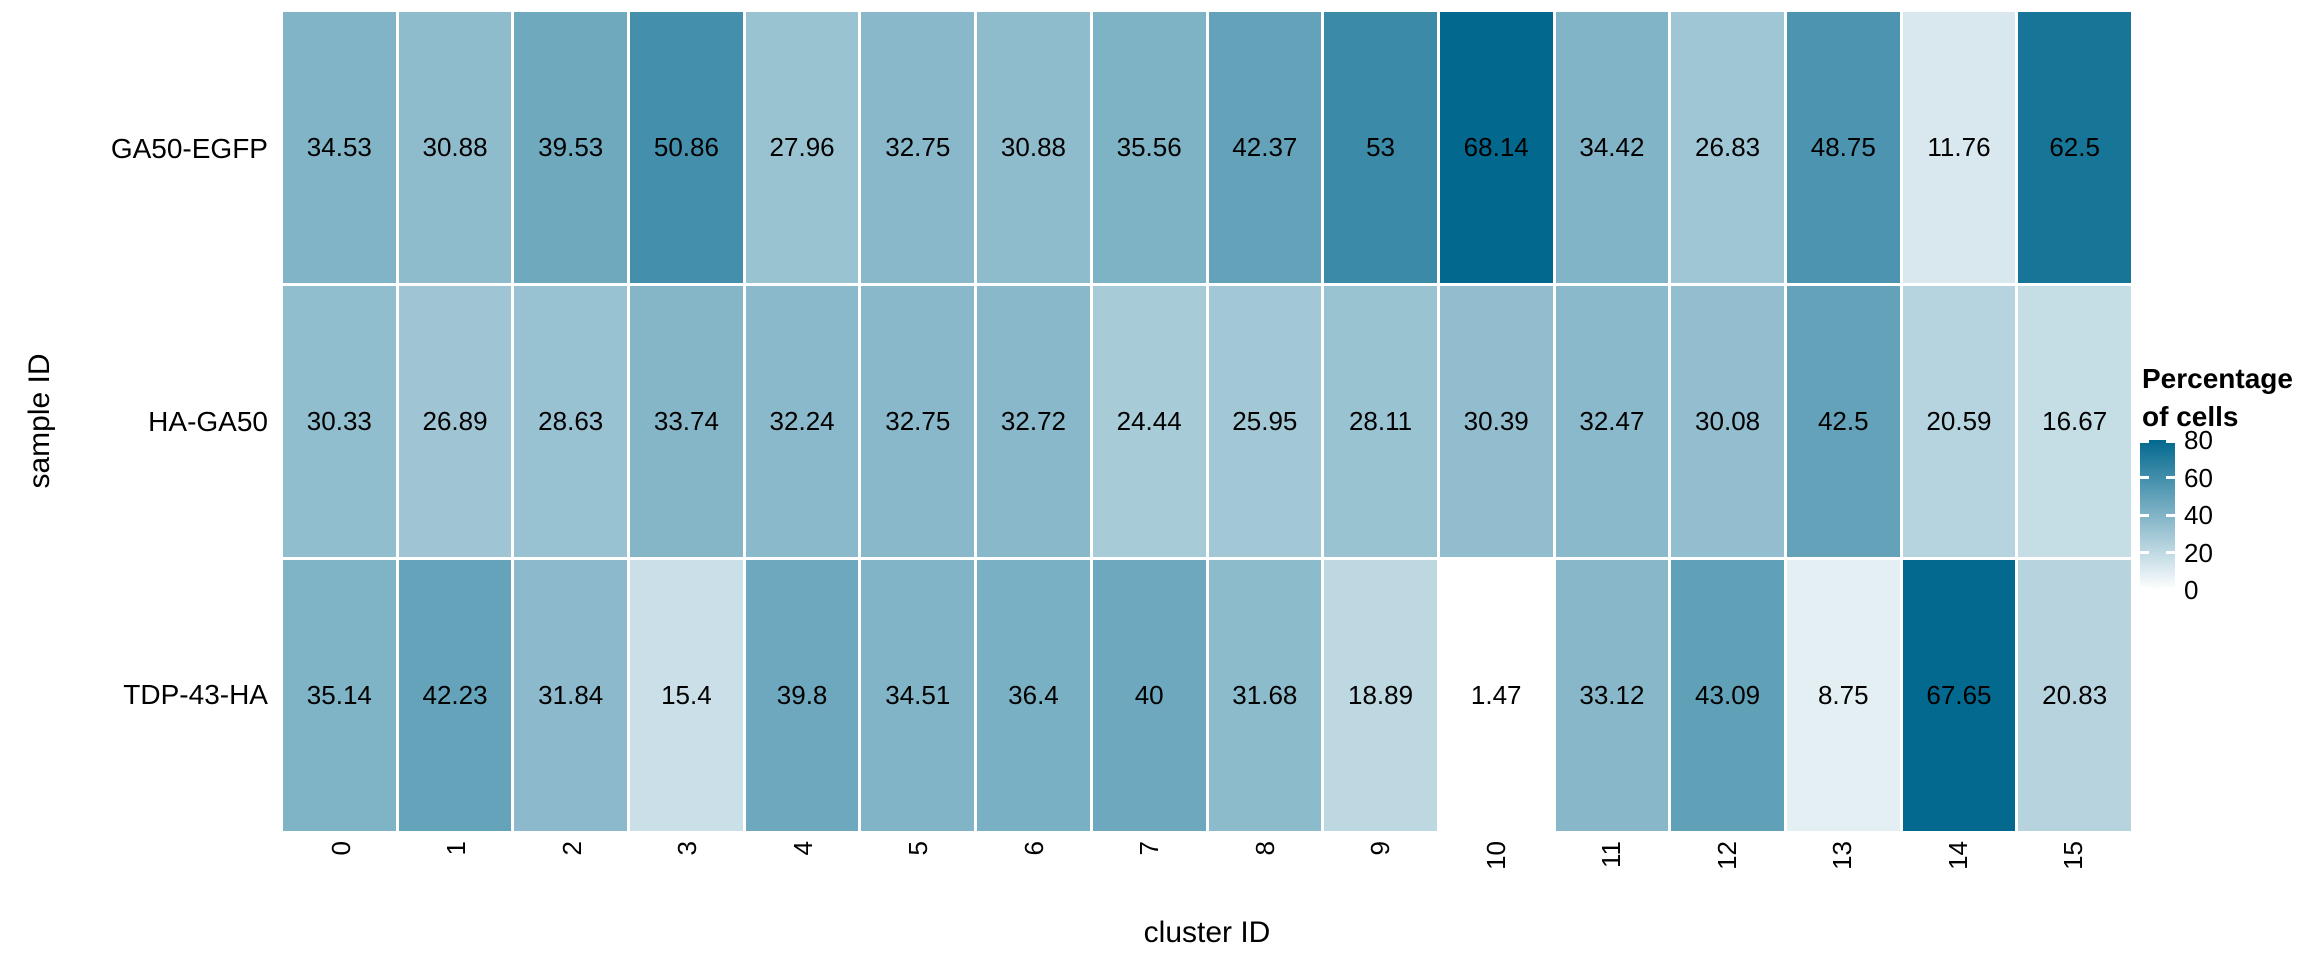 This screenshot has height=960, width=2304. Describe the element at coordinates (2217, 378) in the screenshot. I see `legend-title-line1: Percentage` at that location.